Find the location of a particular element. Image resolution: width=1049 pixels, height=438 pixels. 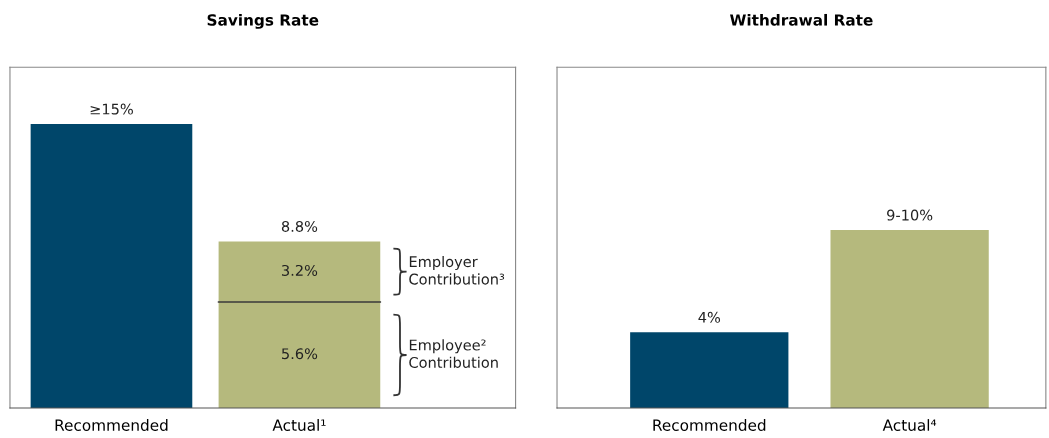

chart-title: Withdrawal Rate is located at coordinates (801, 19).